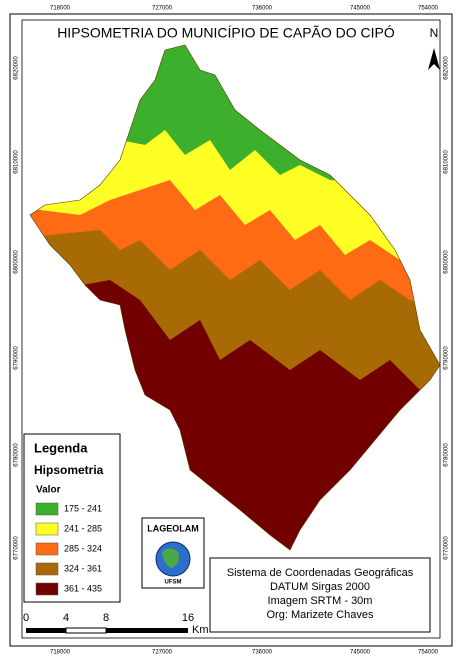  I want to click on scale-label: 0, so click(26, 618).